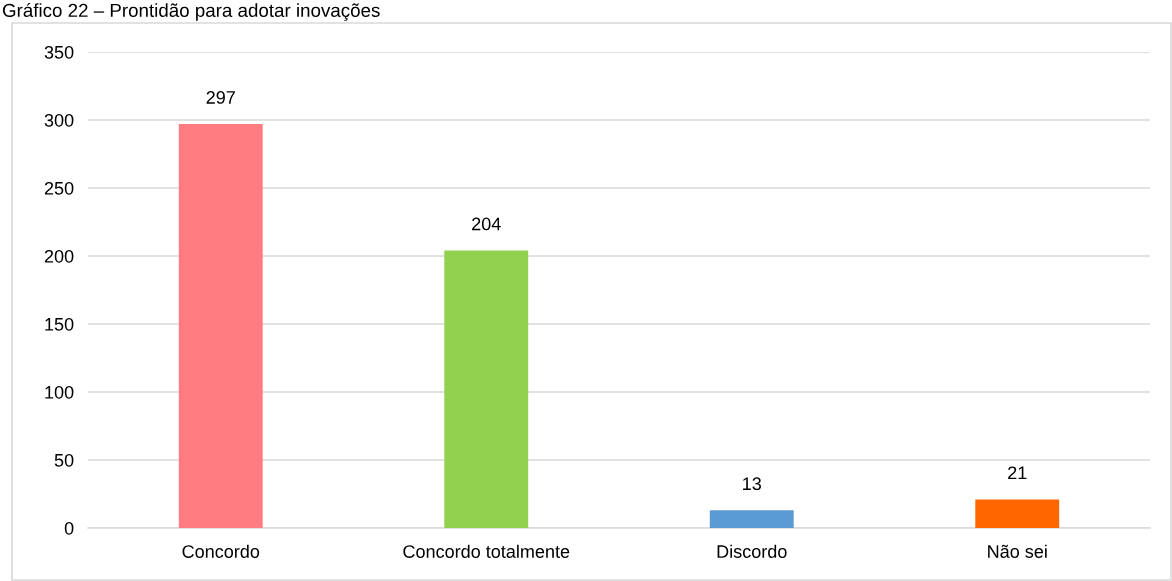  I want to click on y-tick-label: 100, so click(59, 392).